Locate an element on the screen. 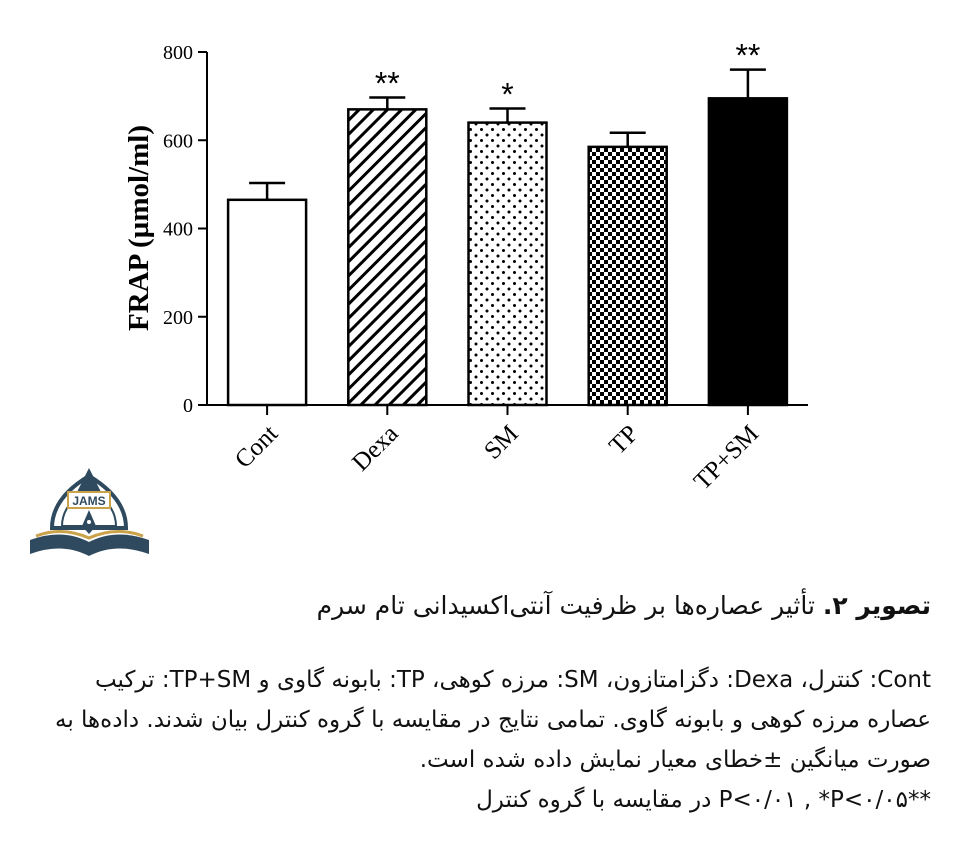 This screenshot has height=853, width=967. x-tick-label: Cont is located at coordinates (257, 447).